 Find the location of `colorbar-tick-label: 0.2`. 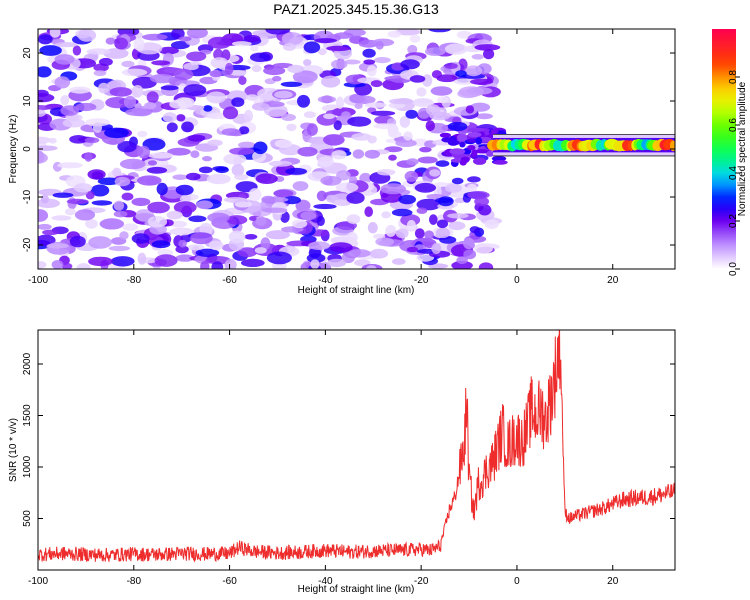

colorbar-tick-label: 0.2 is located at coordinates (733, 221).